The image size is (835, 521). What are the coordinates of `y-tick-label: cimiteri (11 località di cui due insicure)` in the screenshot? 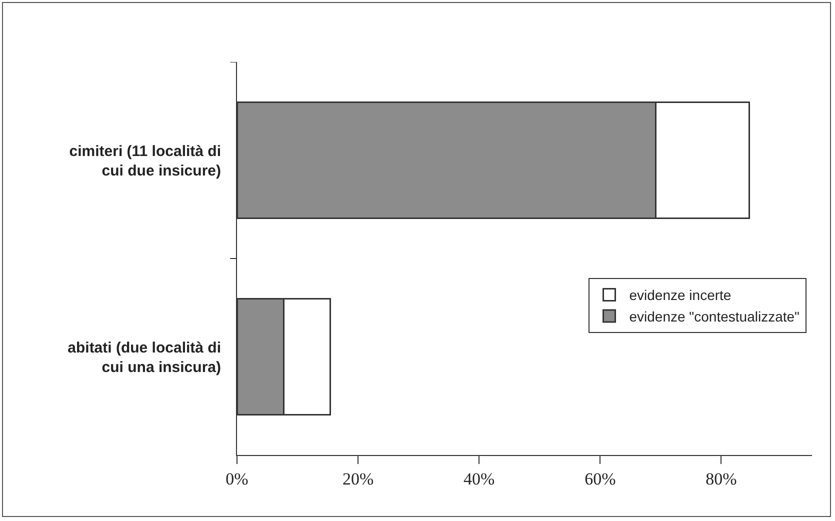 It's located at (145, 161).